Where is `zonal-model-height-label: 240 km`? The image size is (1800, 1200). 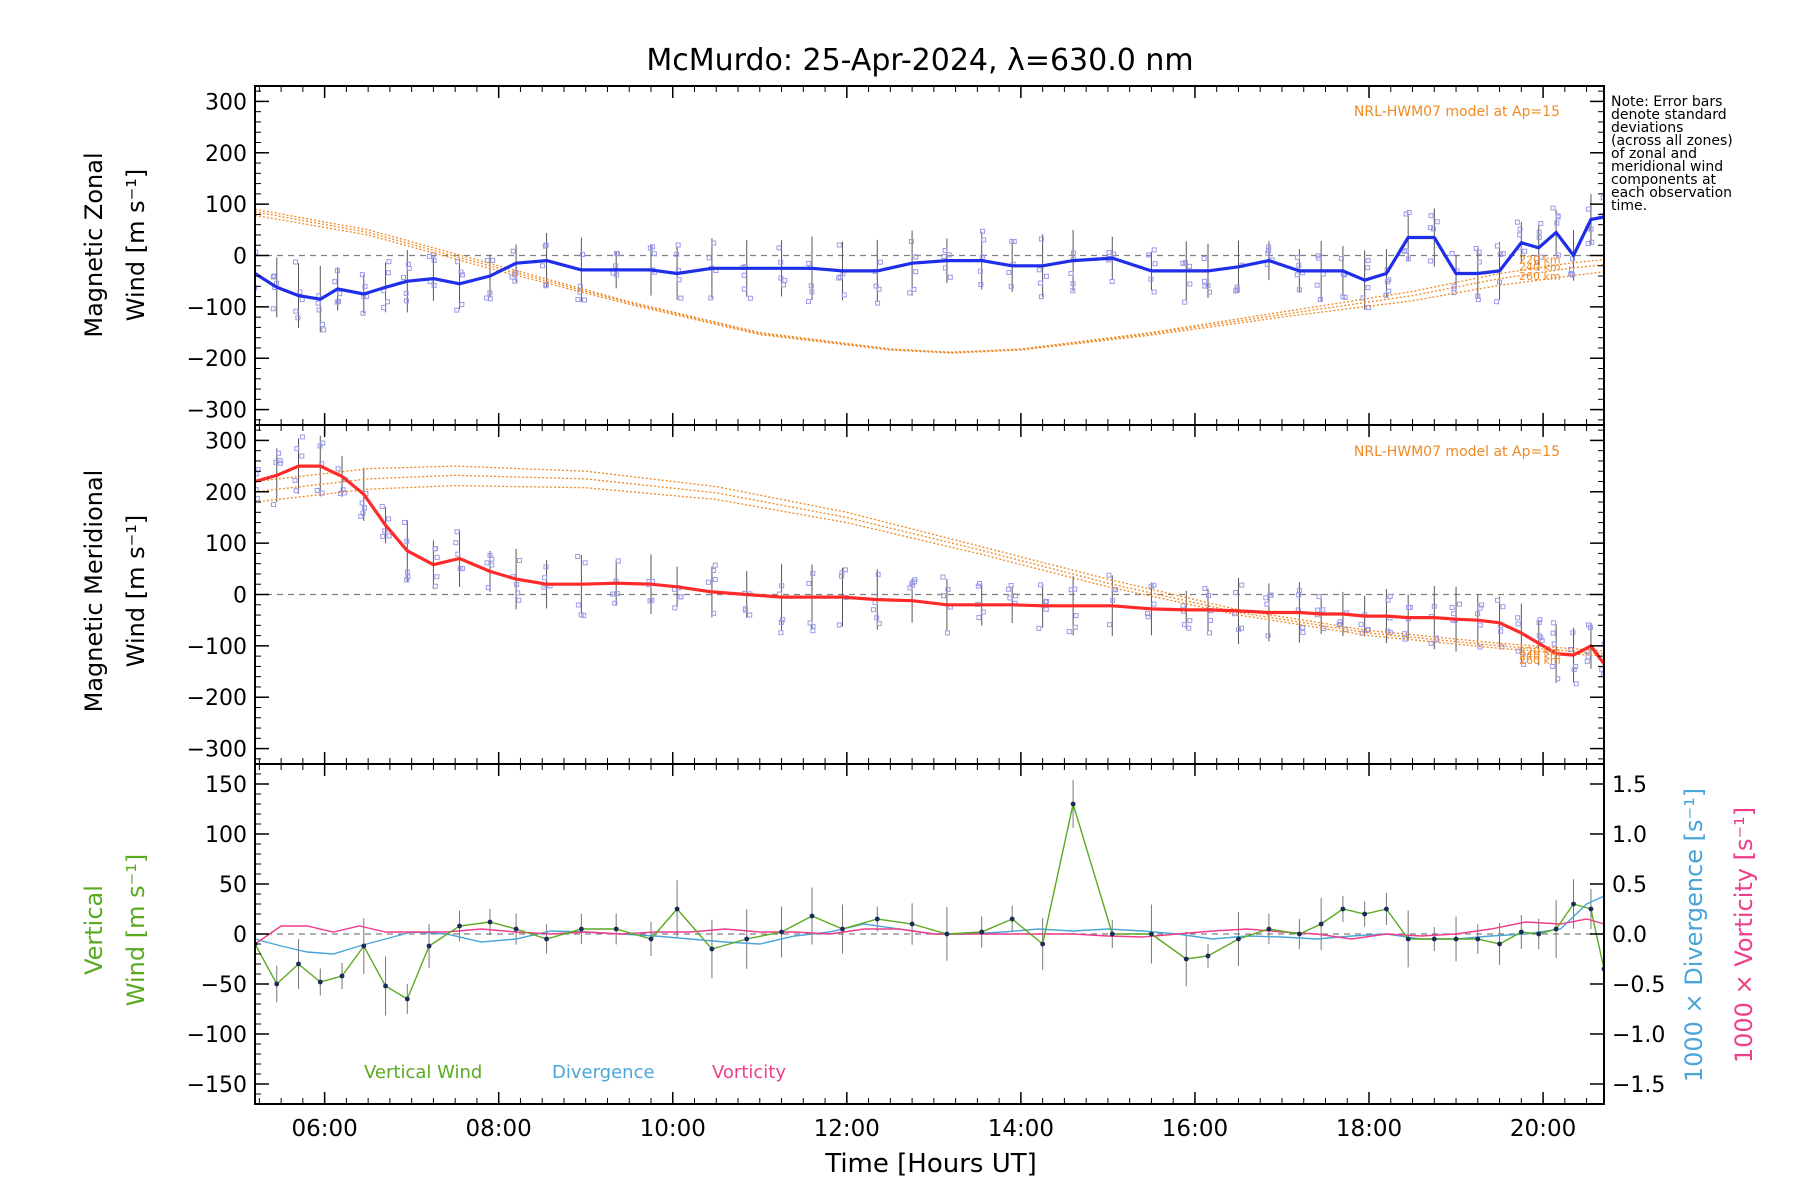 zonal-model-height-label: 240 km is located at coordinates (1540, 267).